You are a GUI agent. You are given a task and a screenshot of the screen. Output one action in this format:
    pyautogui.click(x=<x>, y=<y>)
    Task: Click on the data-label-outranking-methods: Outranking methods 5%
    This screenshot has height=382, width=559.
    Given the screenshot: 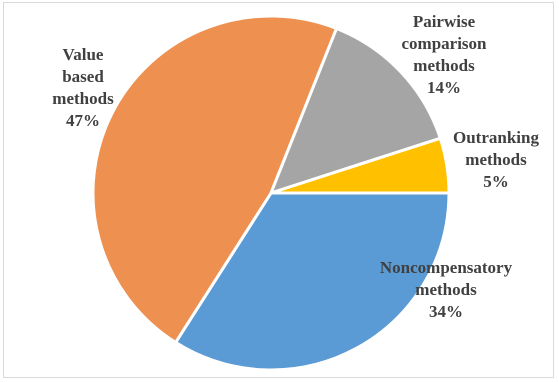 What is the action you would take?
    pyautogui.click(x=496, y=159)
    